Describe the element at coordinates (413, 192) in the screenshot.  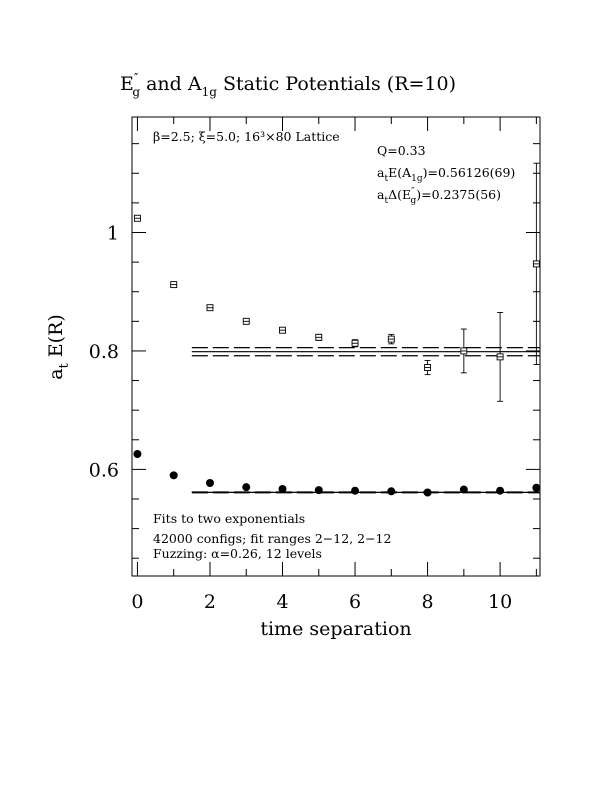
I see `gap-mid-sup: ″` at that location.